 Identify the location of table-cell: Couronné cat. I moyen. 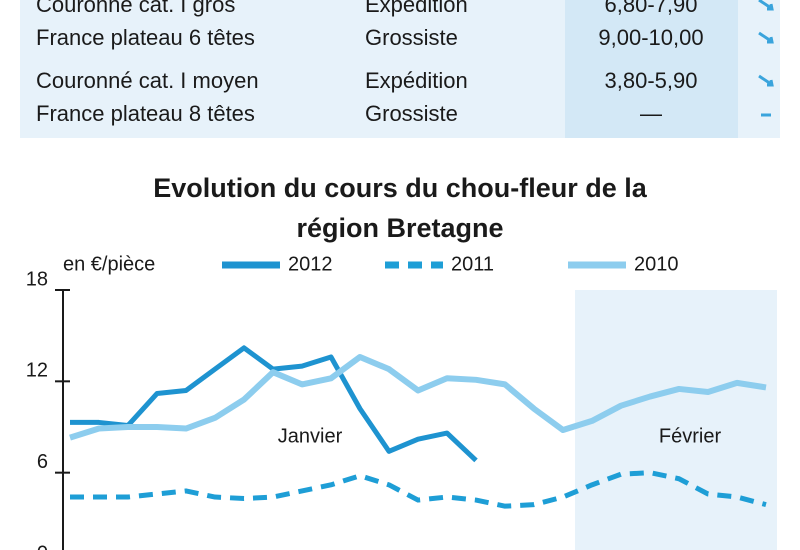
(147, 80).